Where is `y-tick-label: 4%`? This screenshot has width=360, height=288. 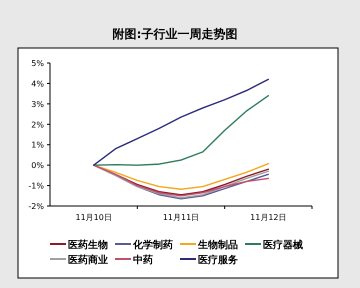
y-tick-label: 4% is located at coordinates (37, 83).